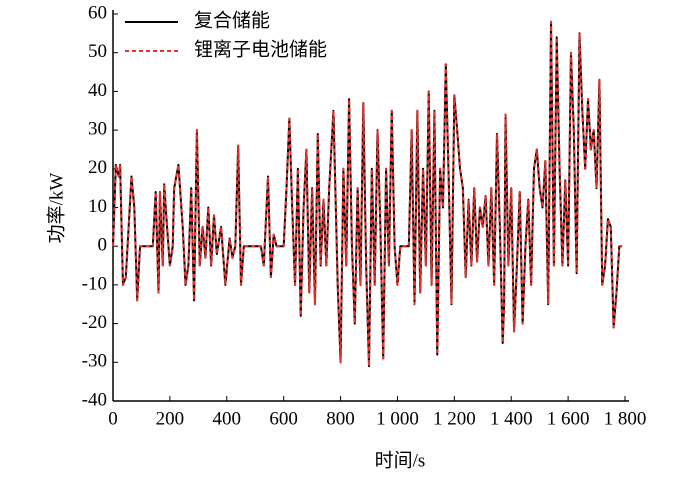 The image size is (700, 477). I want to click on x-tick-label: 600, so click(283, 418).